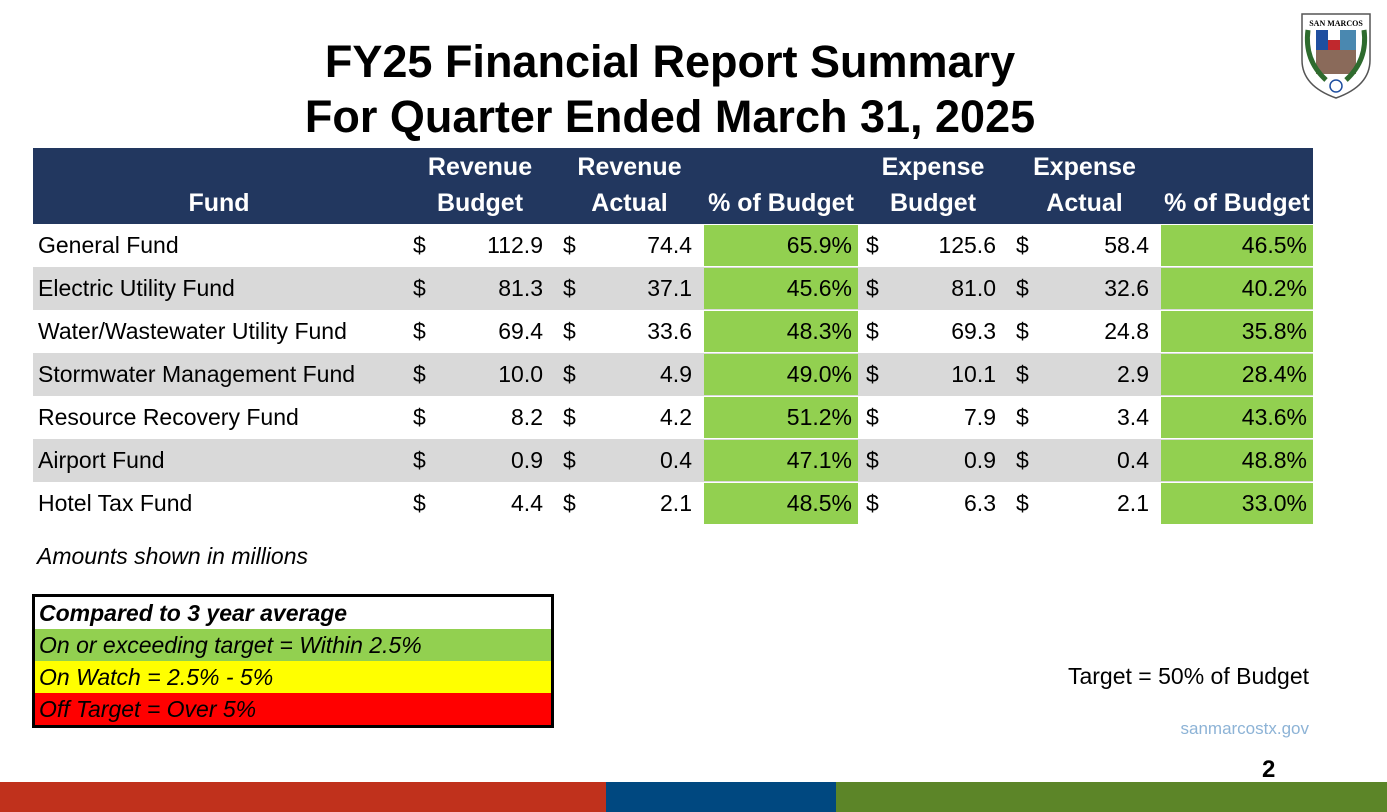 The width and height of the screenshot is (1387, 812). Describe the element at coordinates (933, 460) in the screenshot. I see `expense-budget: $0.9` at that location.